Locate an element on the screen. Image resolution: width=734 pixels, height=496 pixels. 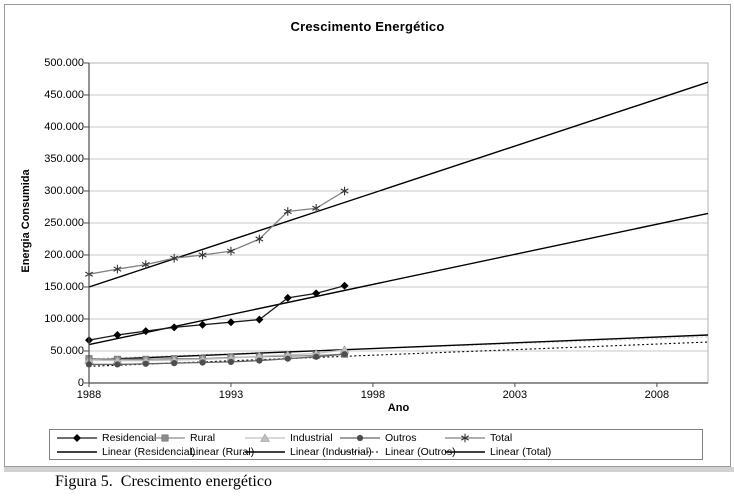
trendline-linear-industrial is located at coordinates (398, 347).